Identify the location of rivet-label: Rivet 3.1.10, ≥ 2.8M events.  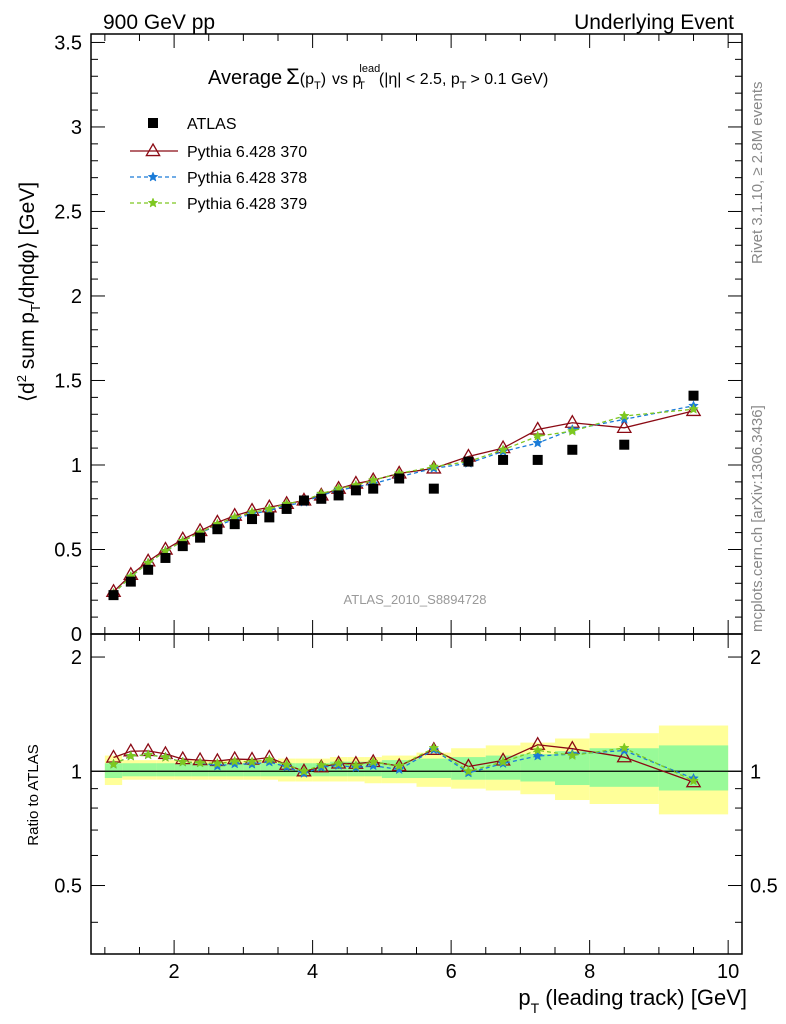
(757, 173).